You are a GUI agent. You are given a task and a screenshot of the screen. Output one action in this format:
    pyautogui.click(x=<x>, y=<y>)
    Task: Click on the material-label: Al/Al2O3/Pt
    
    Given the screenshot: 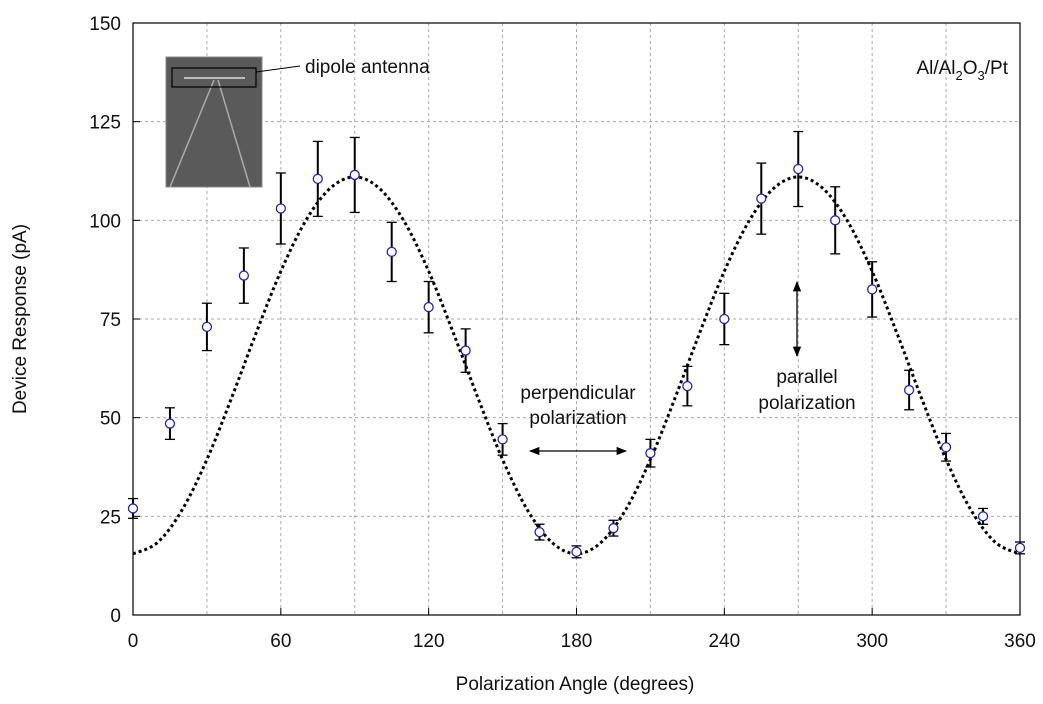 What is the action you would take?
    pyautogui.click(x=962, y=70)
    